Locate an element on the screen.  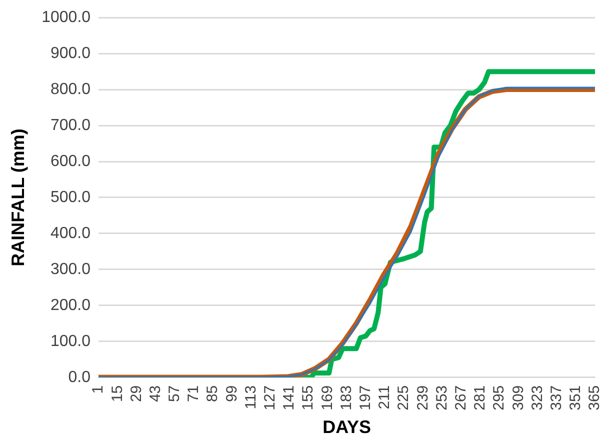
x-tick-label: 43 is located at coordinates (155, 393).